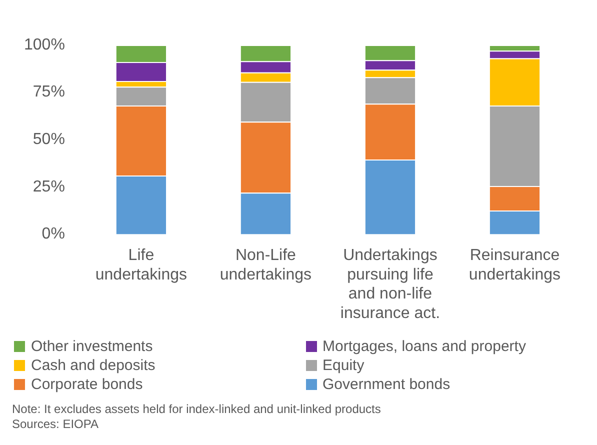 This screenshot has width=597, height=445. I want to click on y-tick-label: 75%, so click(48, 92).